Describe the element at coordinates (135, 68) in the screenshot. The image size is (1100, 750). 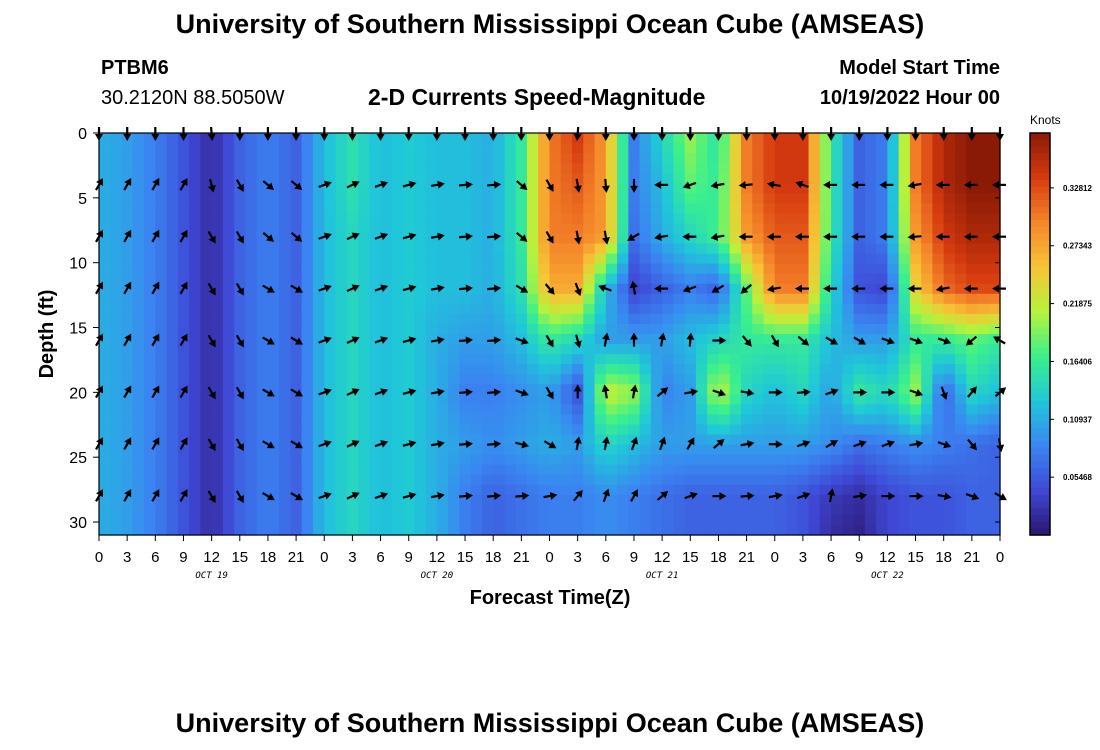
I see `station-id: PTBM6` at that location.